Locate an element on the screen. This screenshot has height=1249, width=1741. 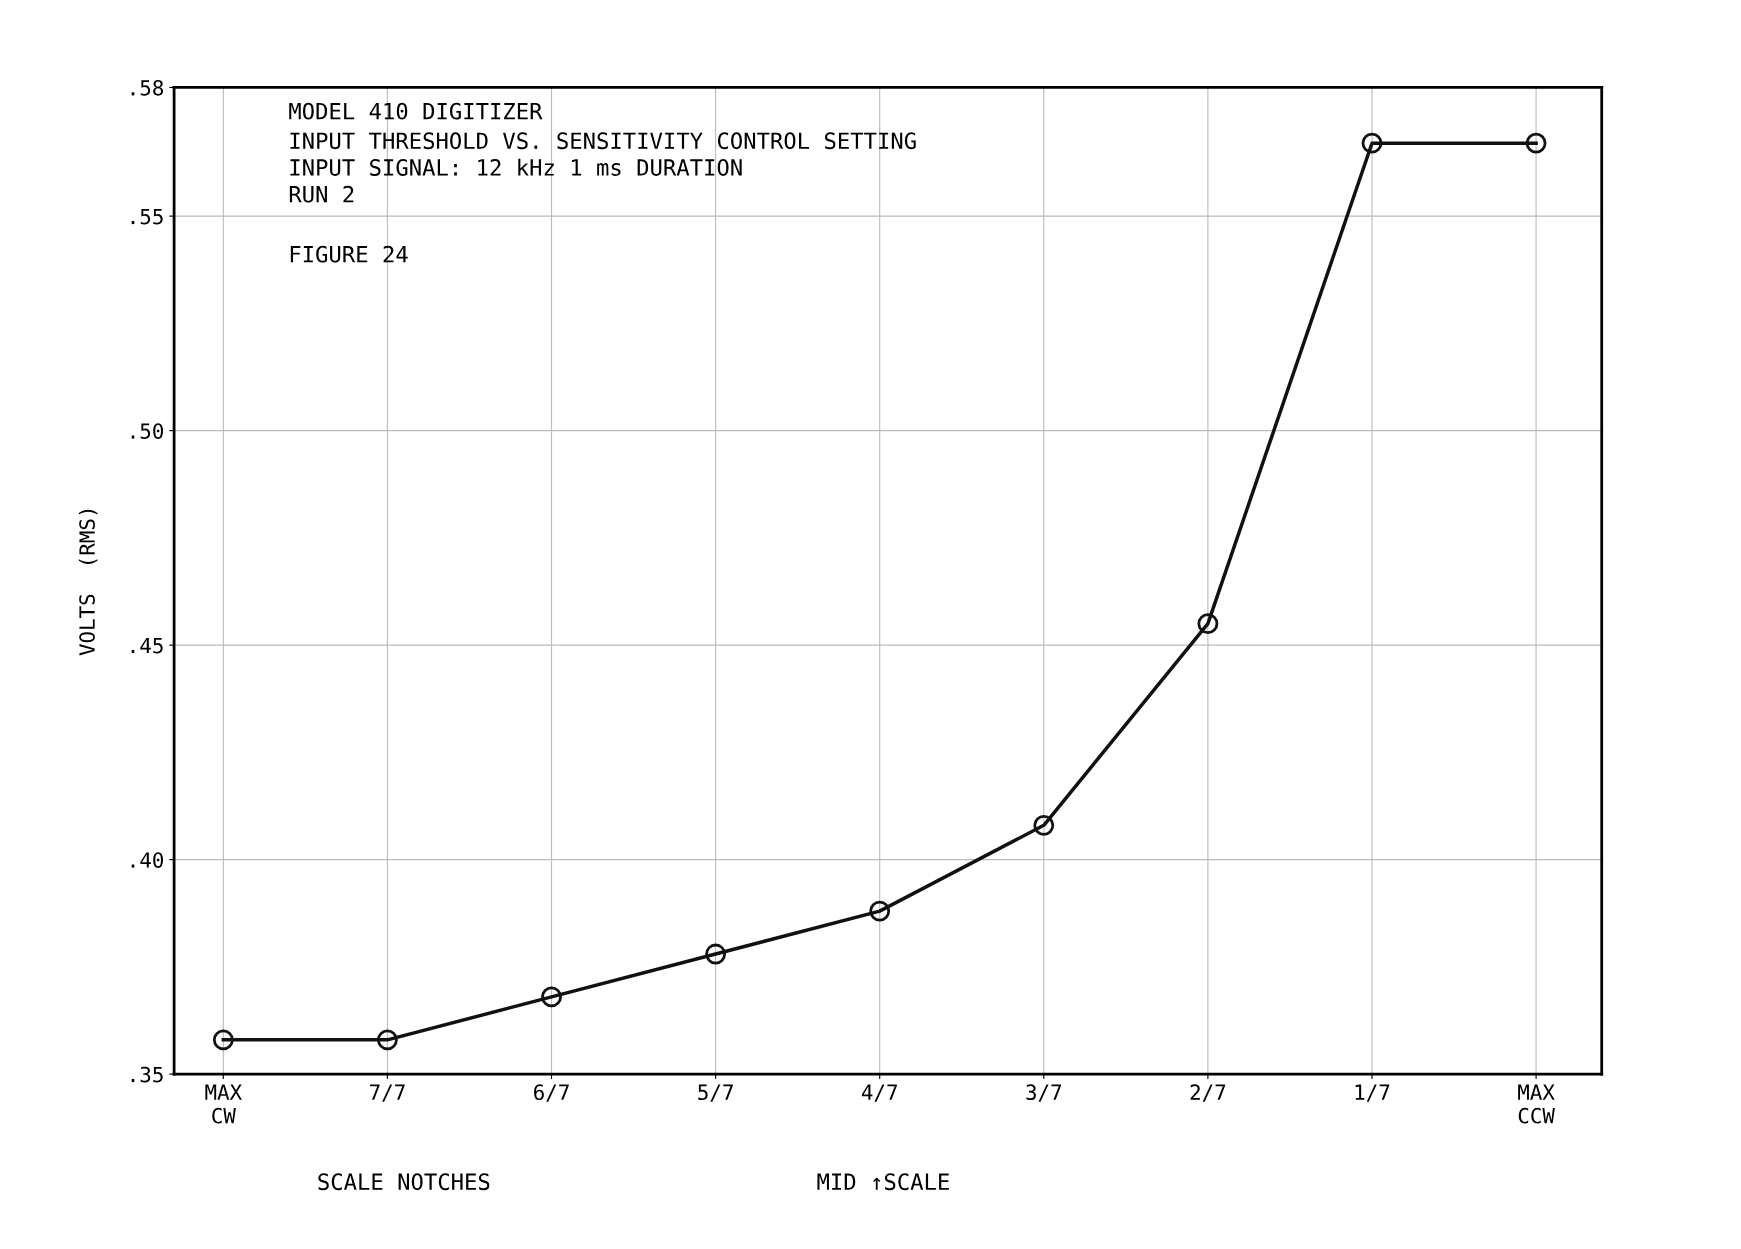
y-tick-label: .35 is located at coordinates (147, 1074).